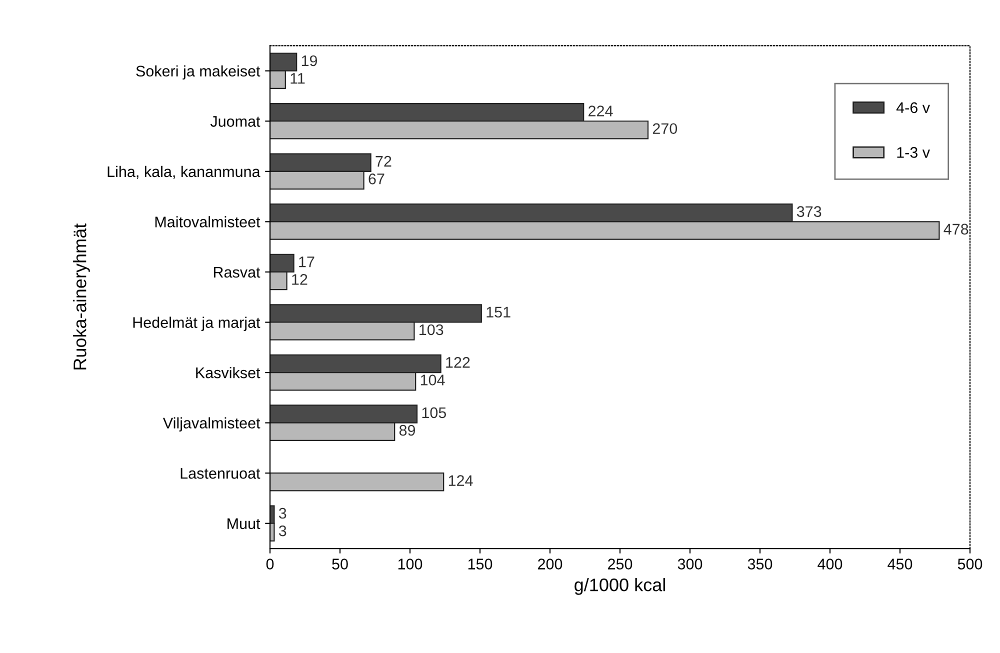 This screenshot has height=653, width=1000. What do you see at coordinates (235, 121) in the screenshot?
I see `y-tick-label: Juomat` at bounding box center [235, 121].